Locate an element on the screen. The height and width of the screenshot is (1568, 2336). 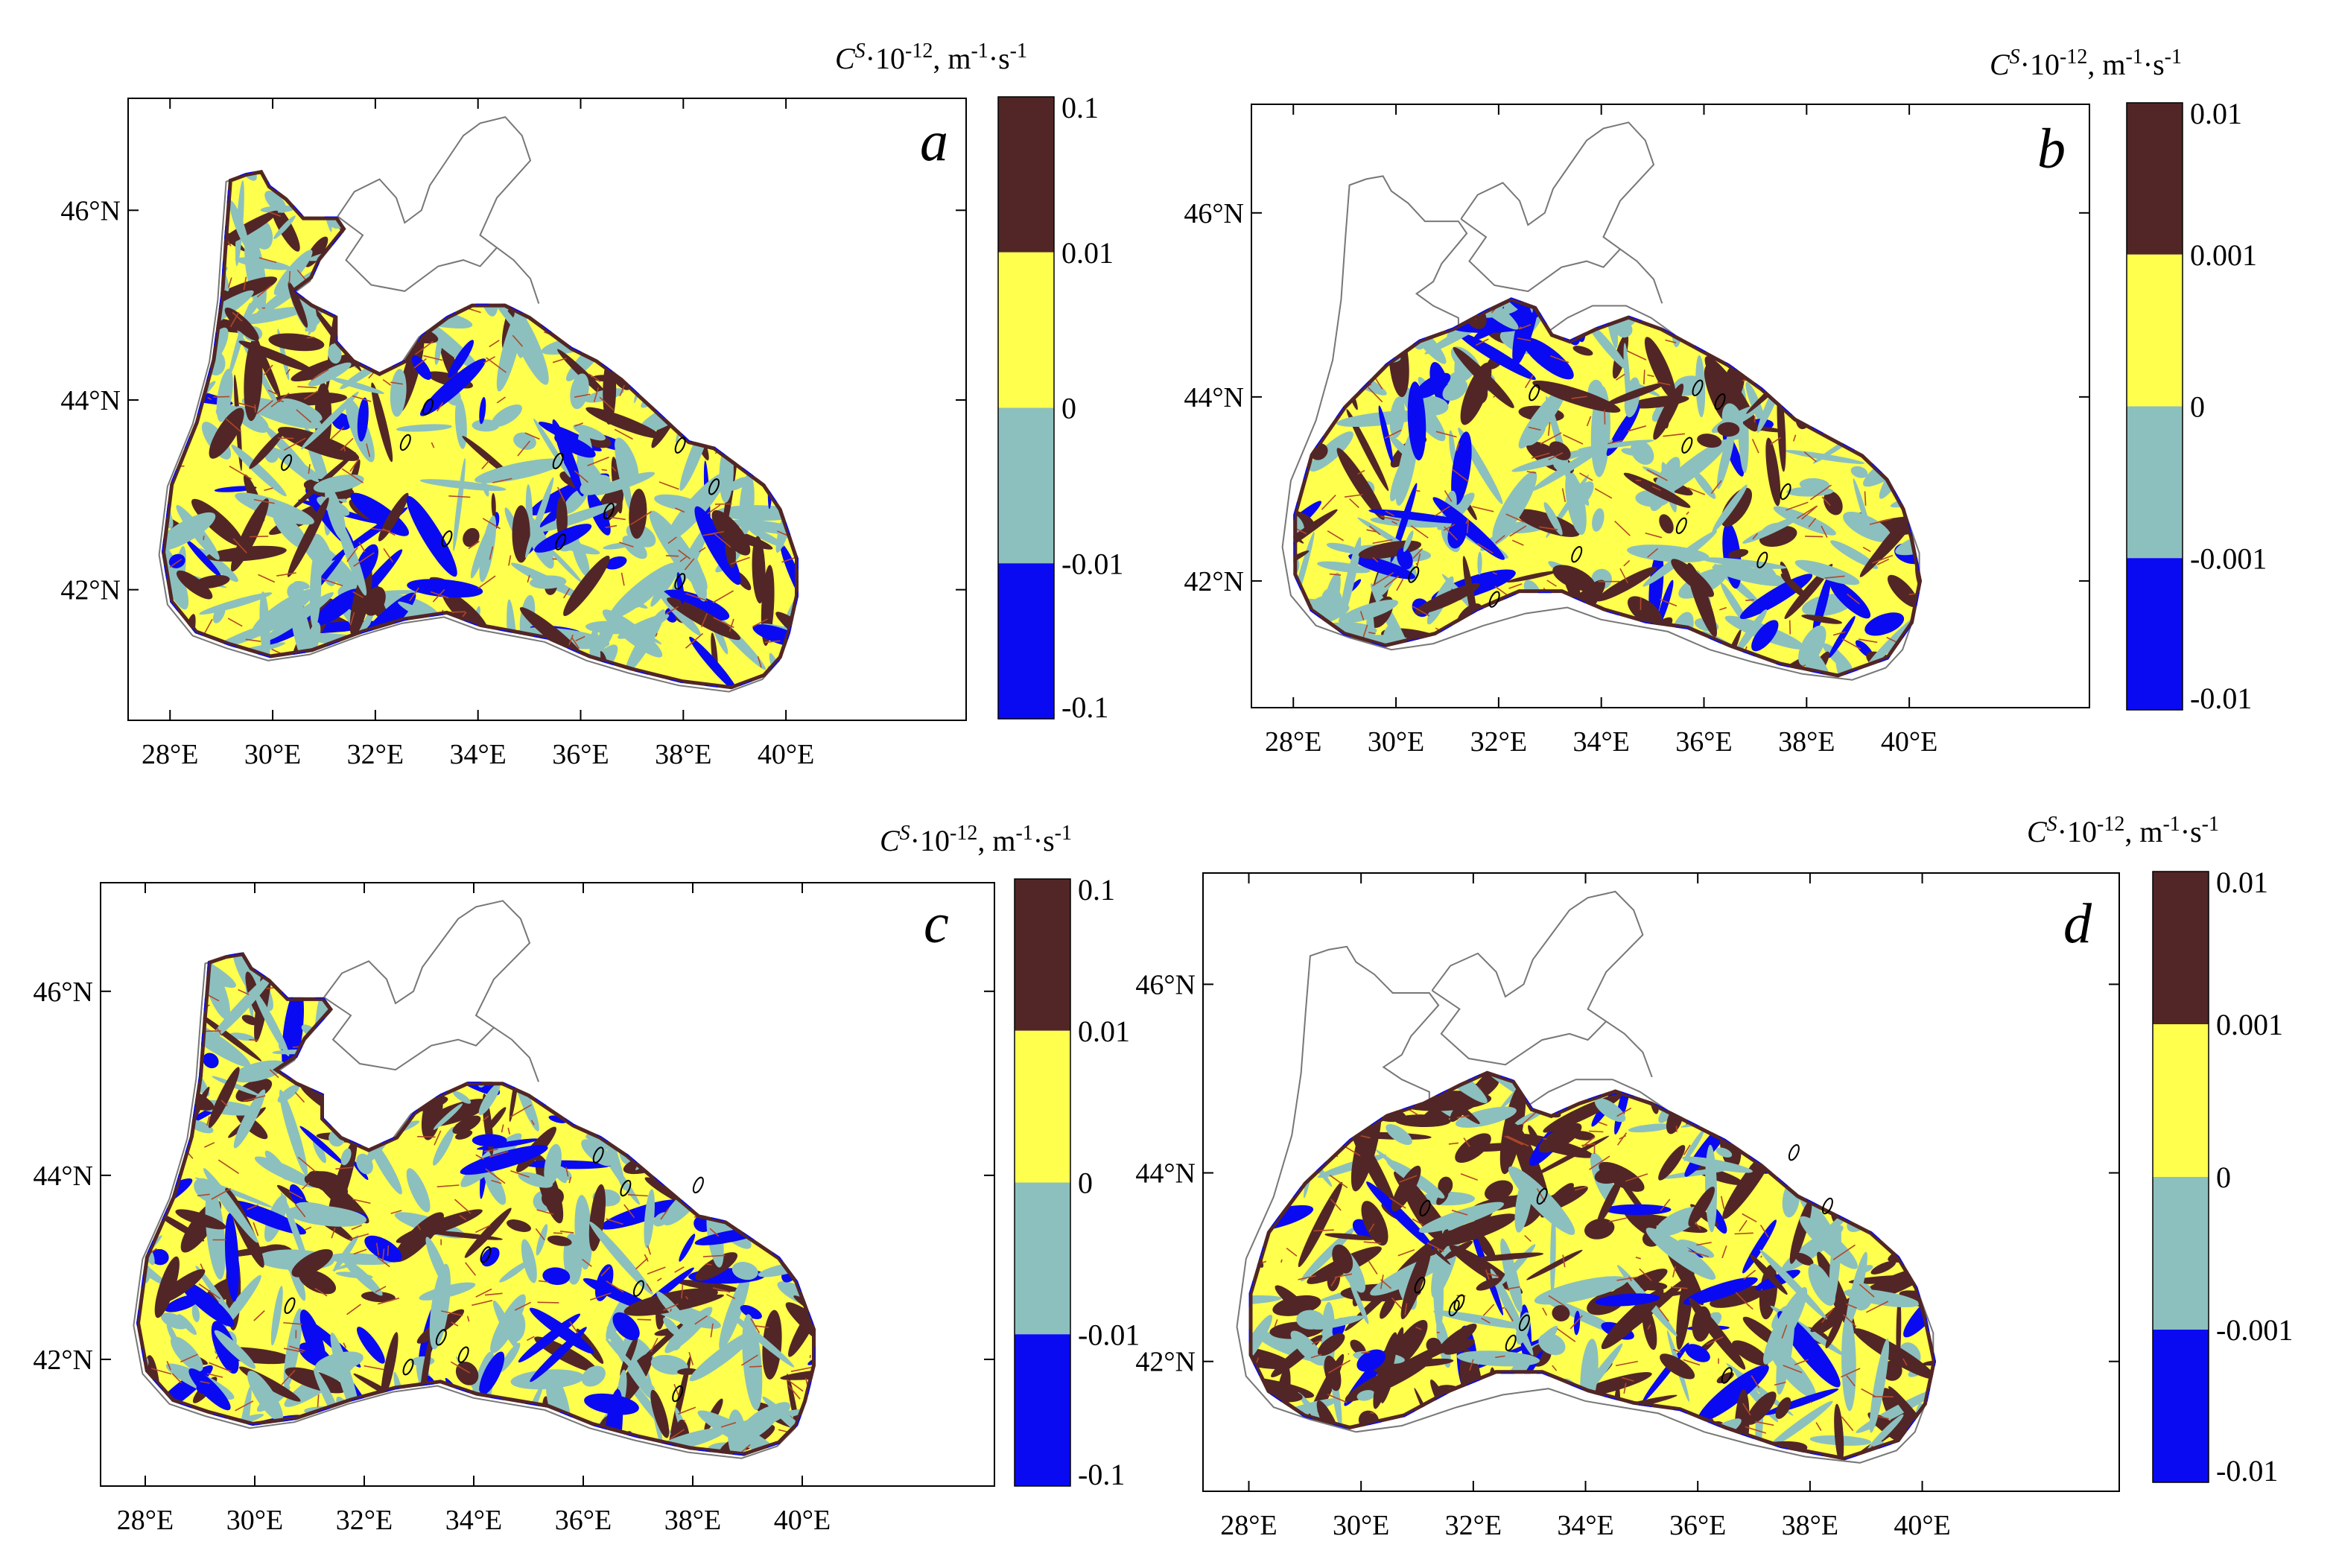
panel-letter-c: c is located at coordinates (937, 923).